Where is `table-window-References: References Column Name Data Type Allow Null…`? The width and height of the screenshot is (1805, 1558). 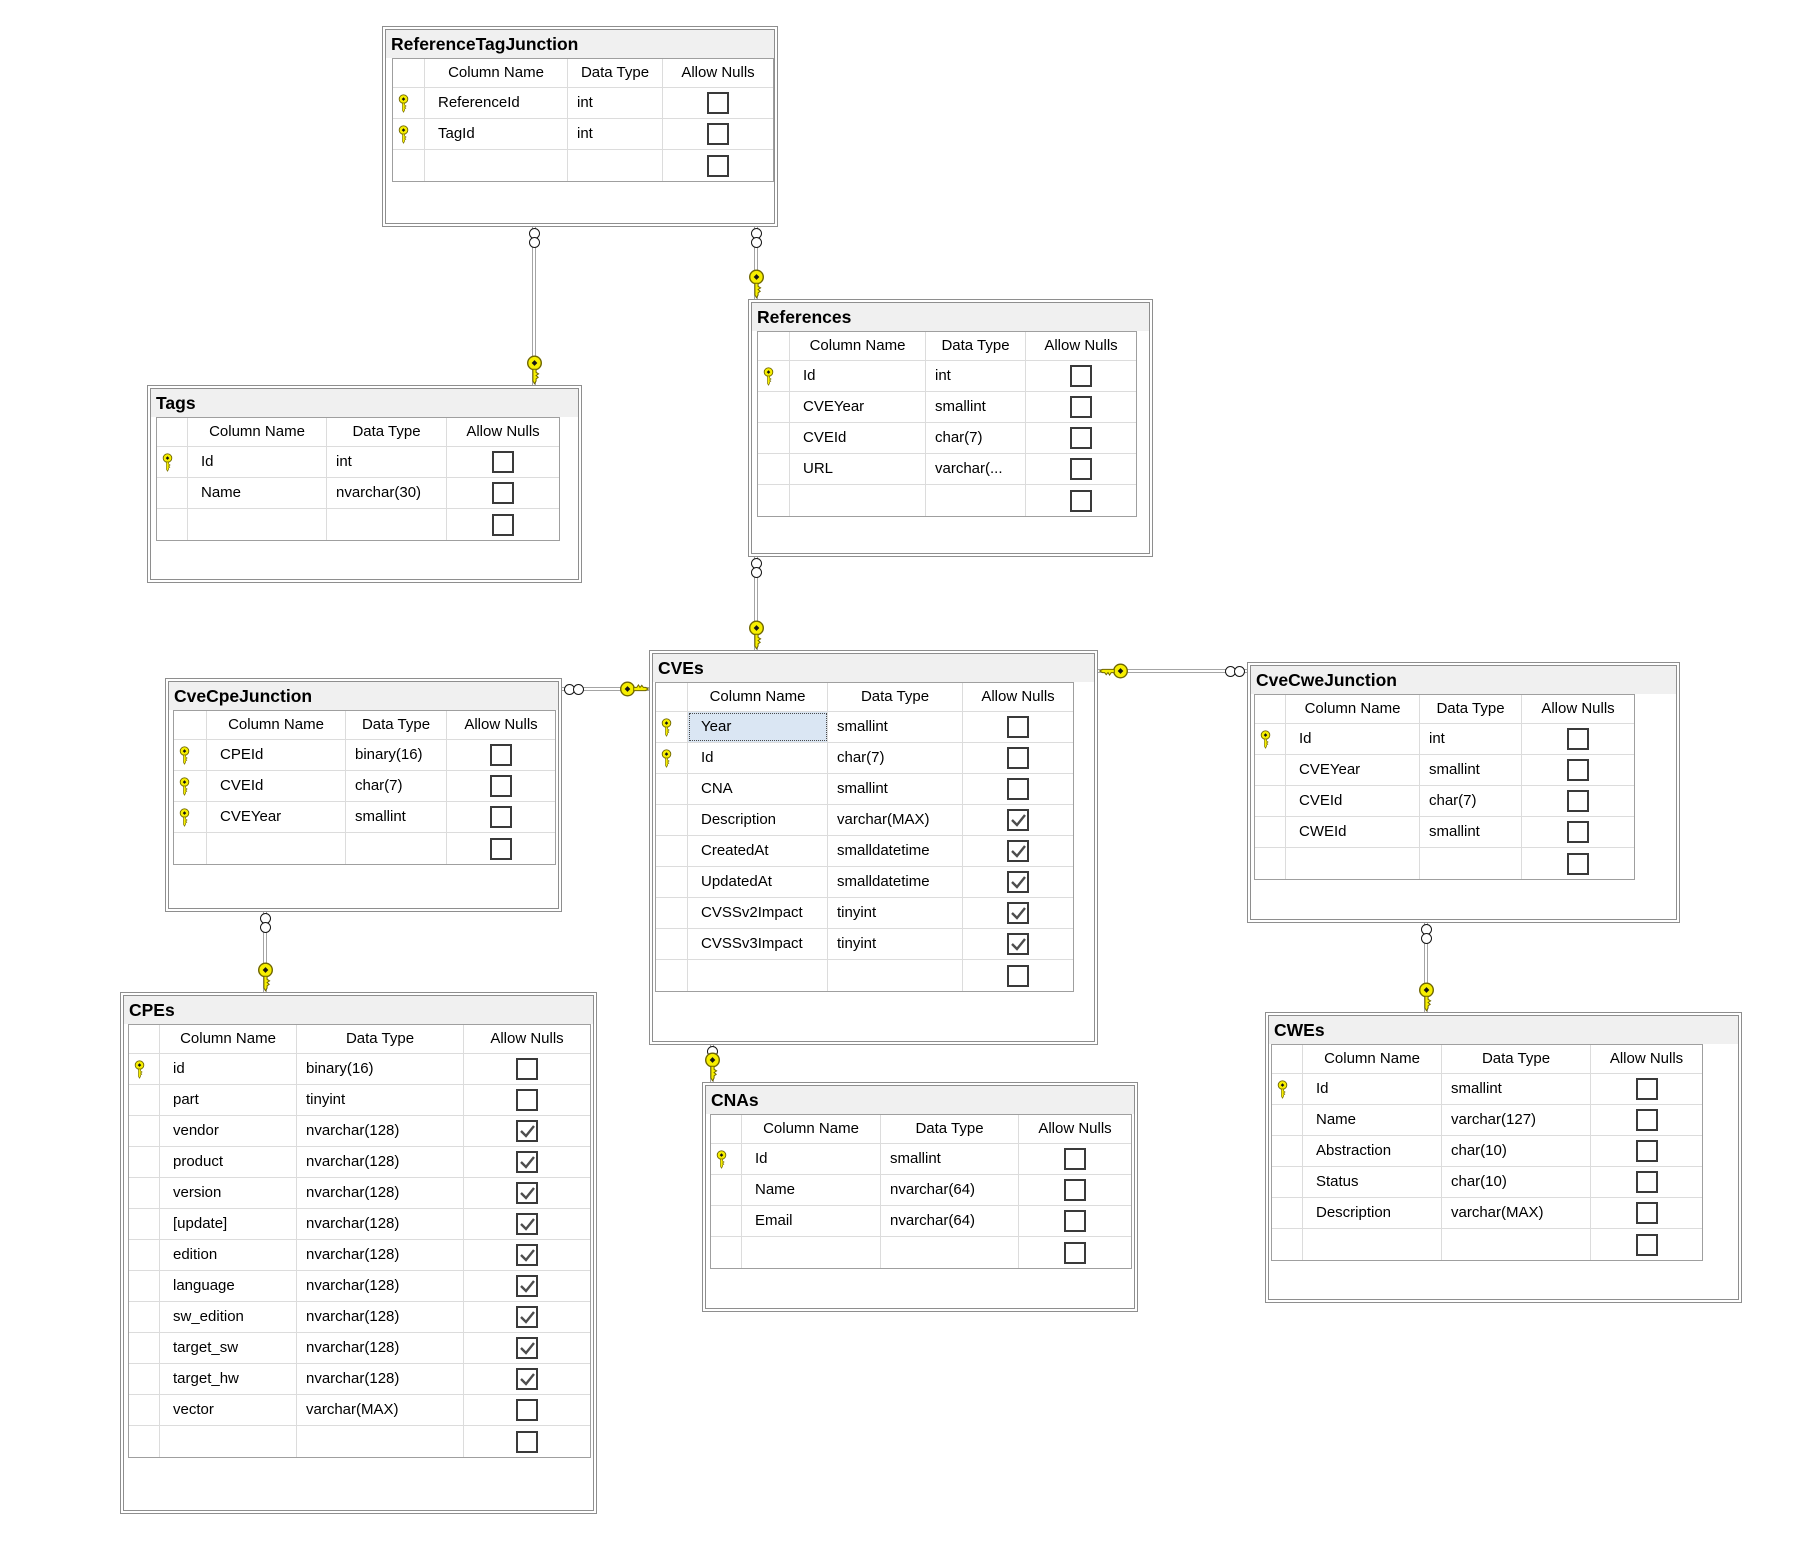 table-window-References: References Column Name Data Type Allow Null… is located at coordinates (950, 428).